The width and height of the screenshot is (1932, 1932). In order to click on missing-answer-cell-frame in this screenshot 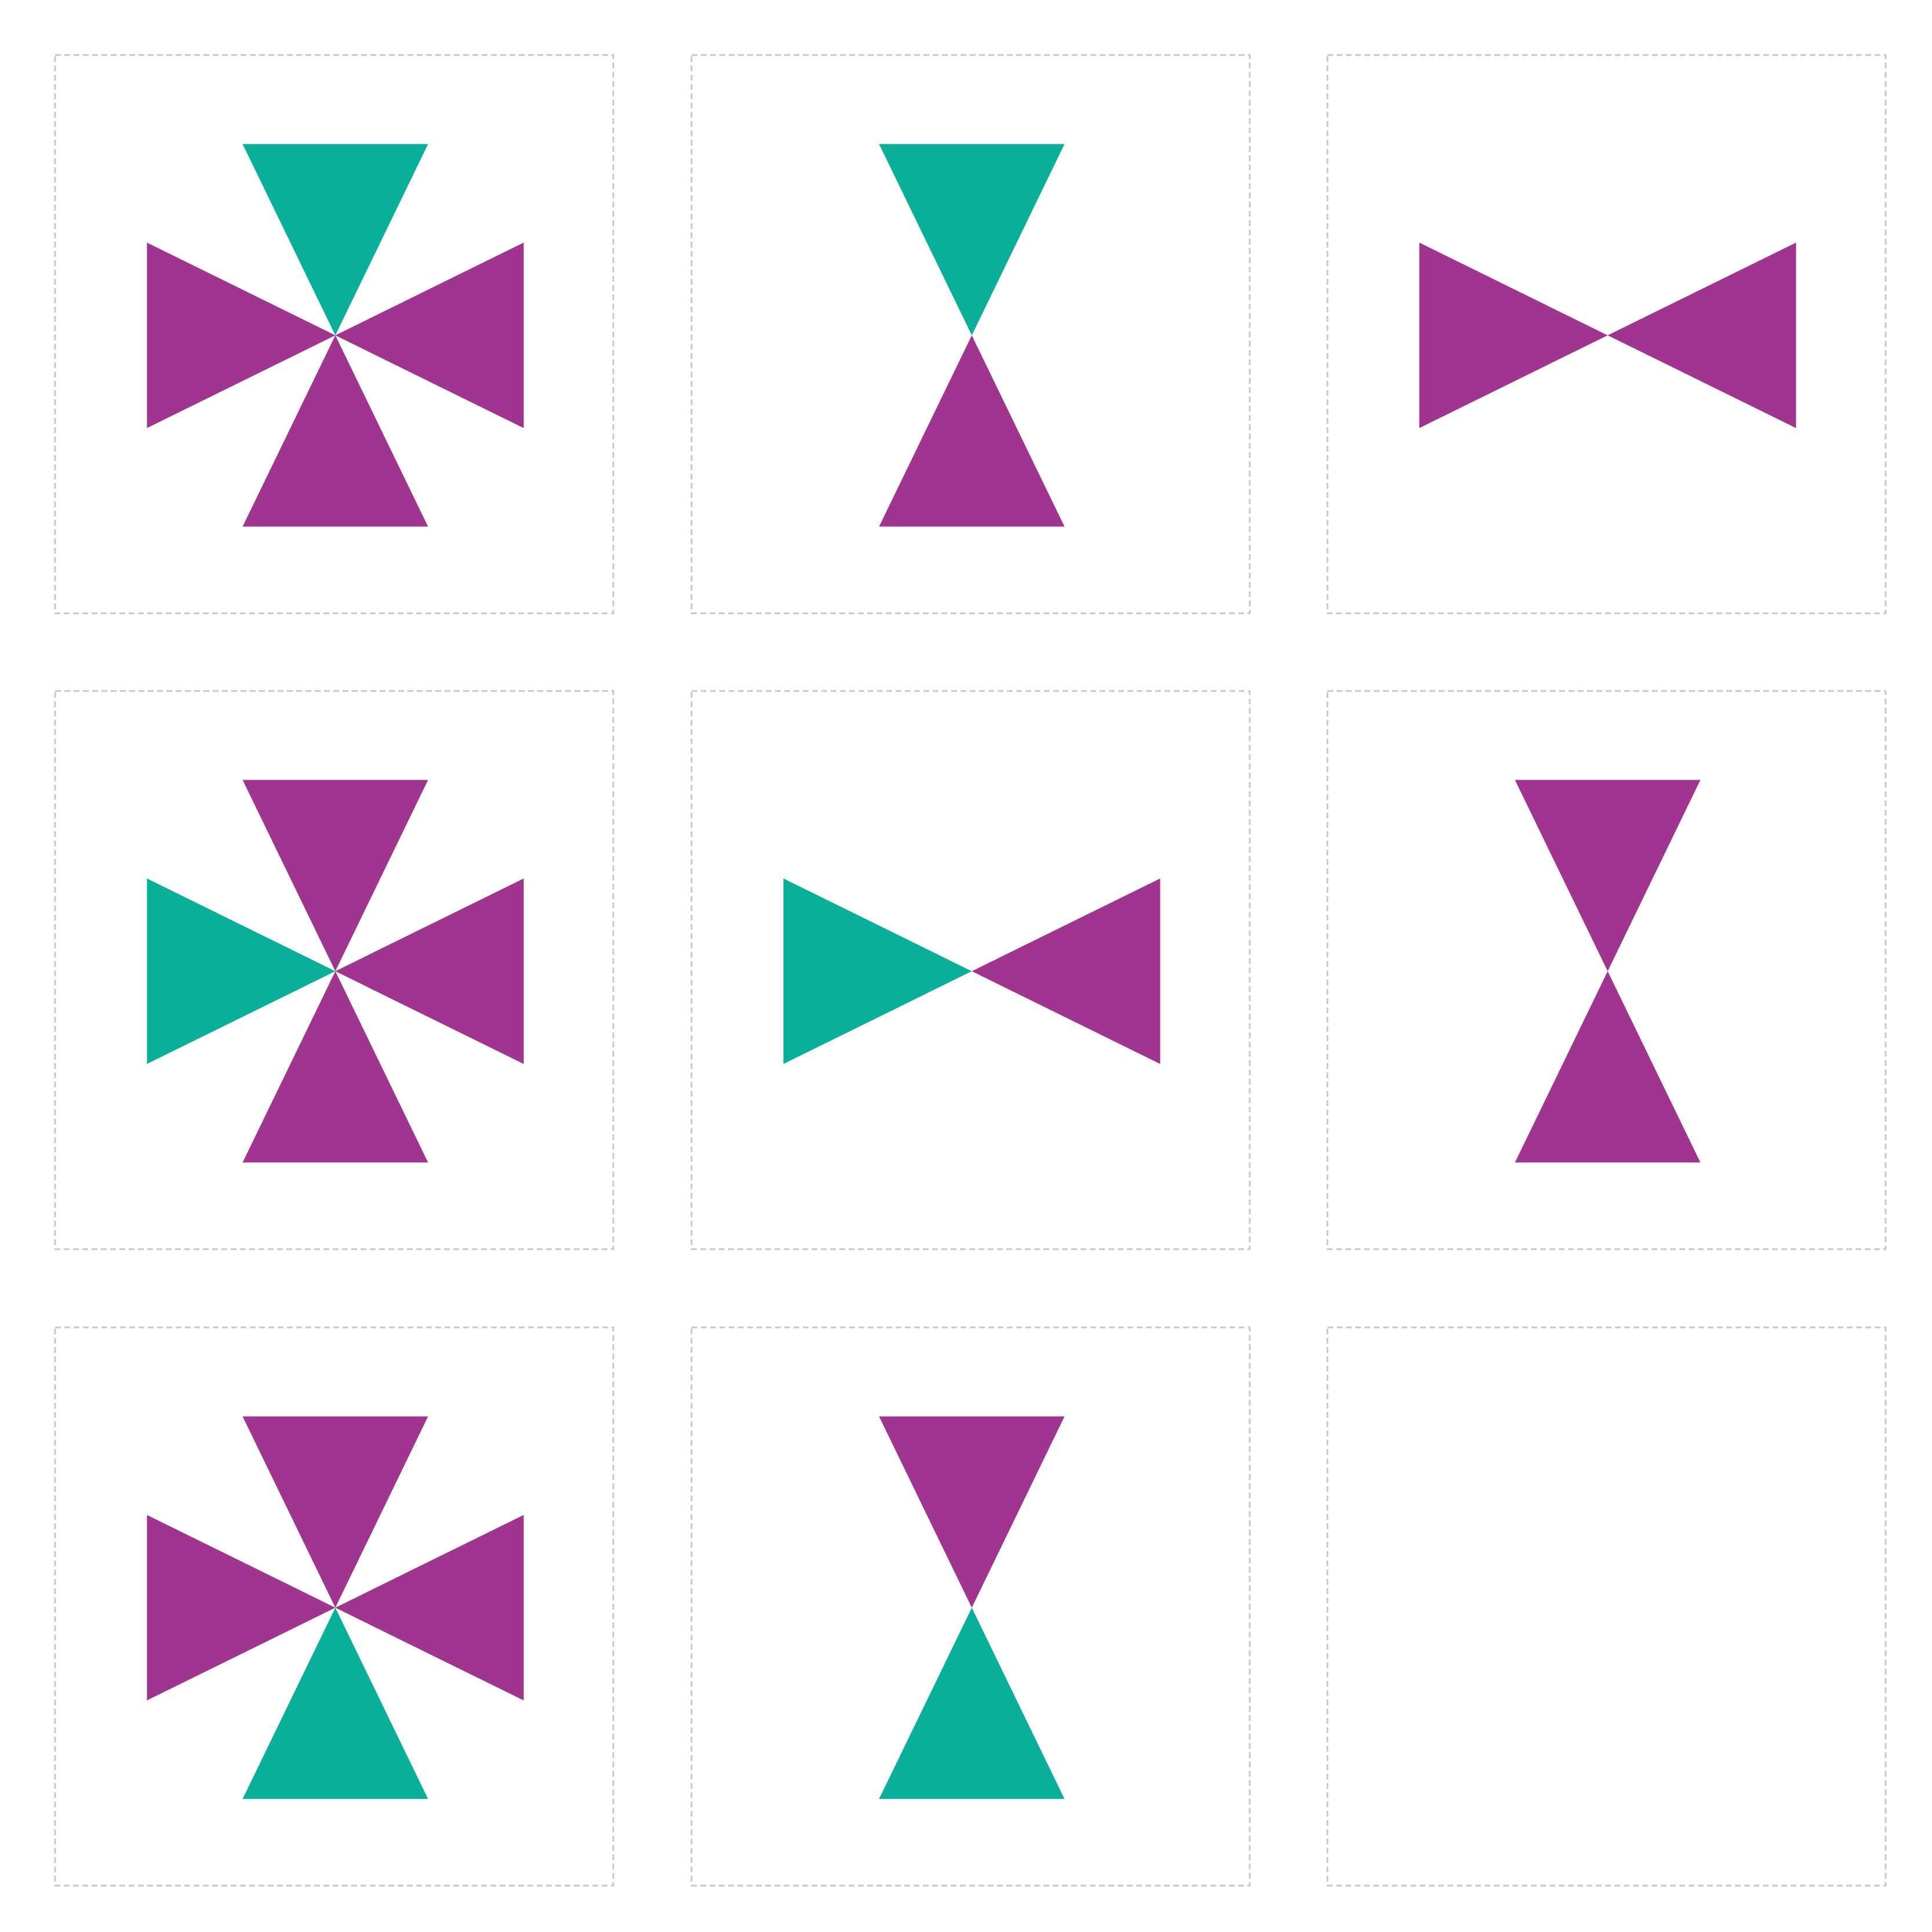, I will do `click(1606, 1606)`.